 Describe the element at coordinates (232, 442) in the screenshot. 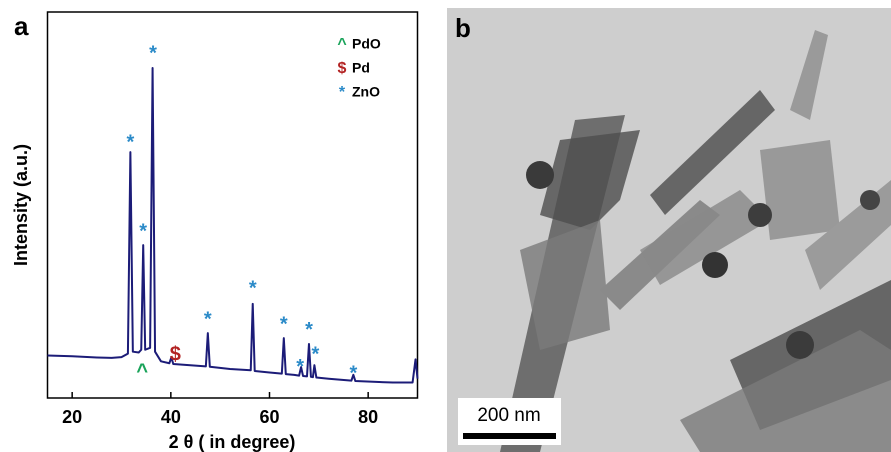

I see `x-axis-label: 2 θ ( in degree)` at that location.